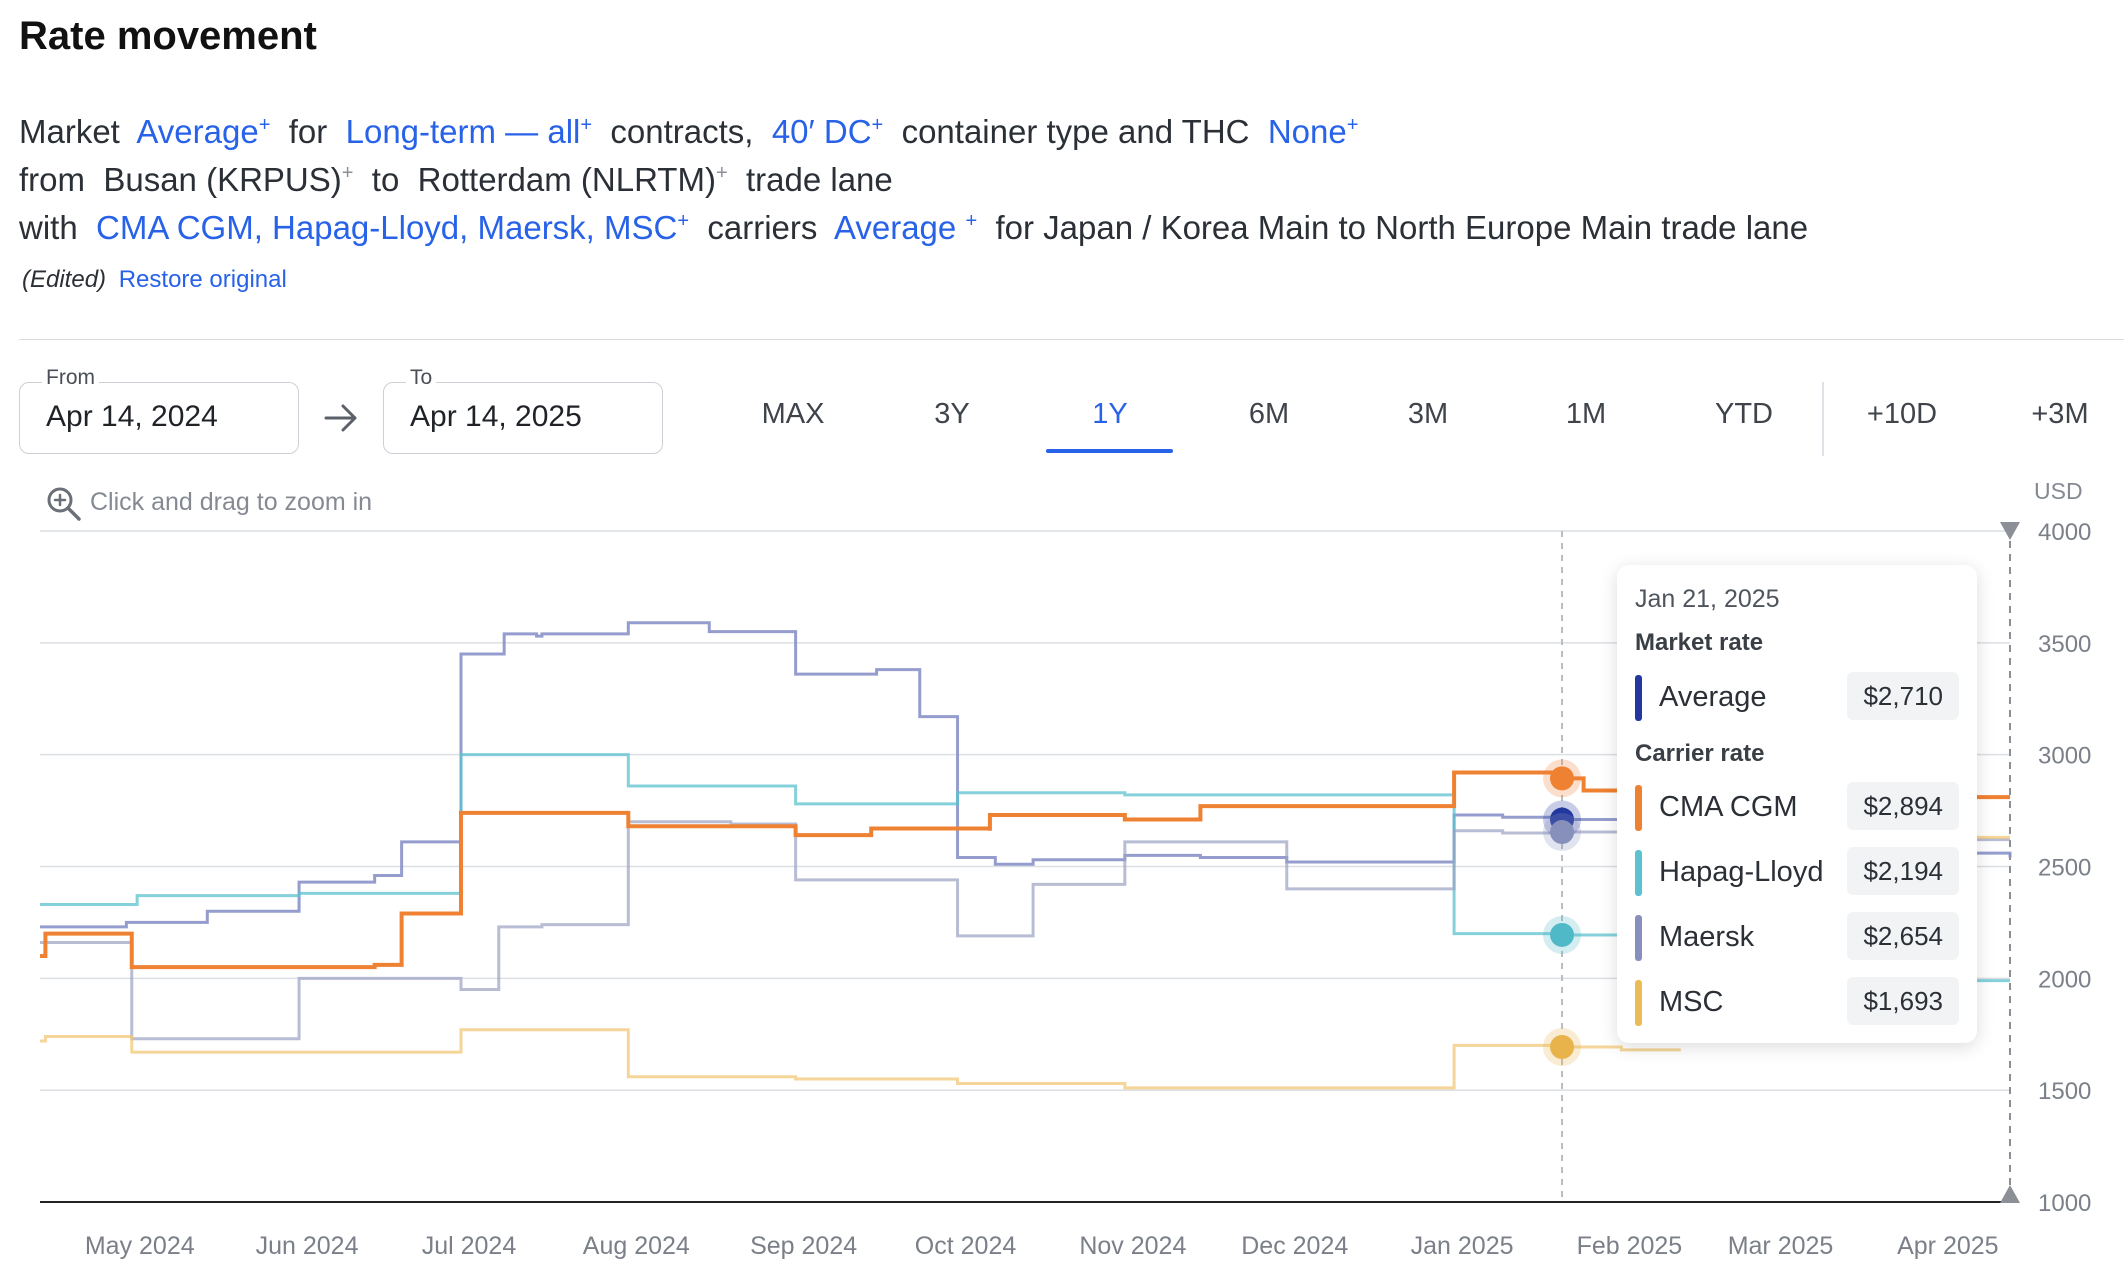 The image size is (2124, 1262). I want to click on text-for: for, so click(308, 131).